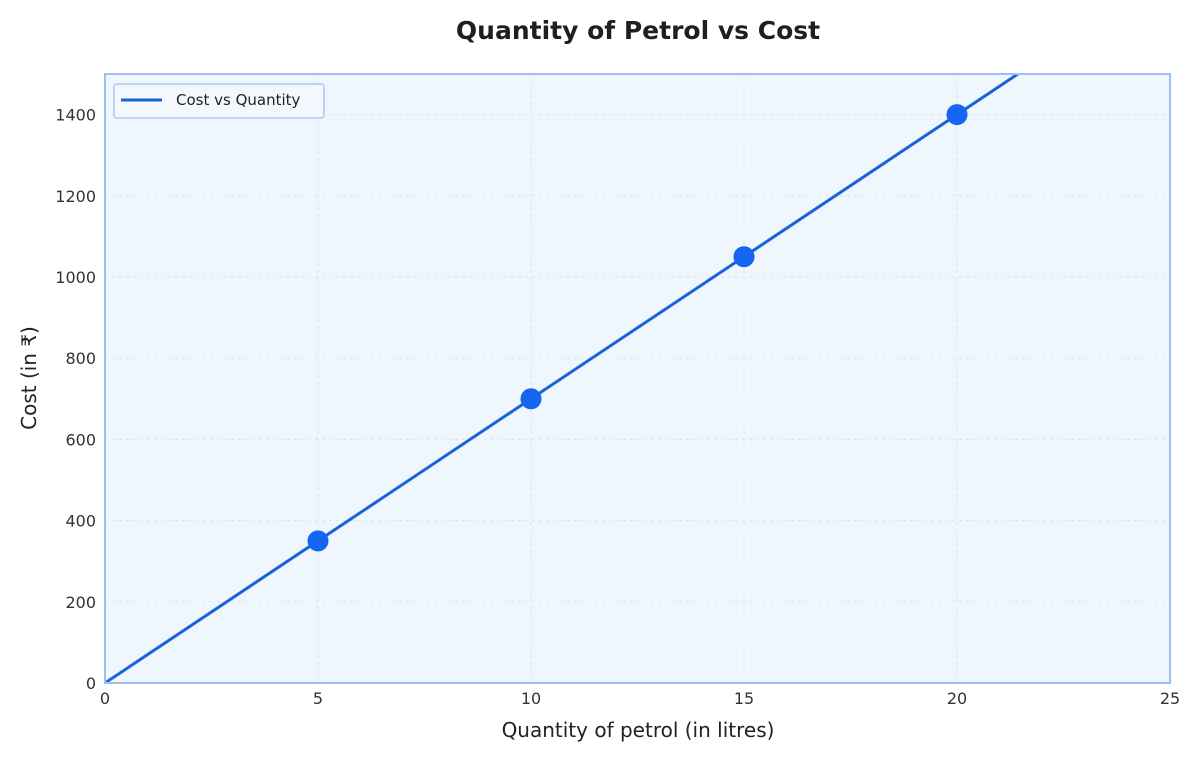 This screenshot has height=764, width=1200. I want to click on x-tick-label: 10, so click(531, 698).